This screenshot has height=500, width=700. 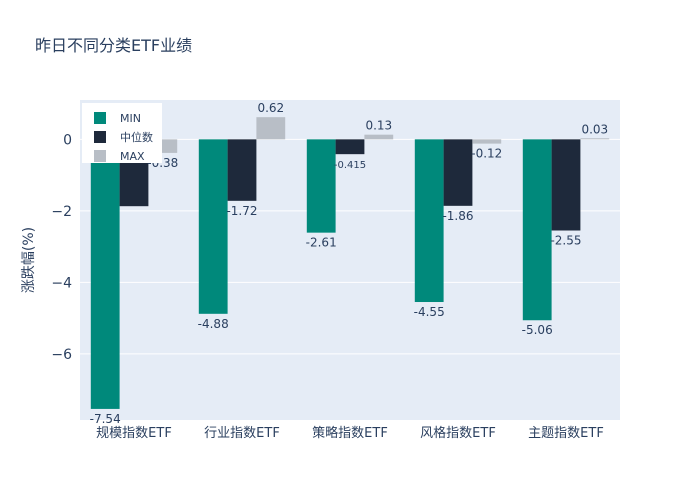 What do you see at coordinates (67, 140) in the screenshot?
I see `y-tick-label: 0` at bounding box center [67, 140].